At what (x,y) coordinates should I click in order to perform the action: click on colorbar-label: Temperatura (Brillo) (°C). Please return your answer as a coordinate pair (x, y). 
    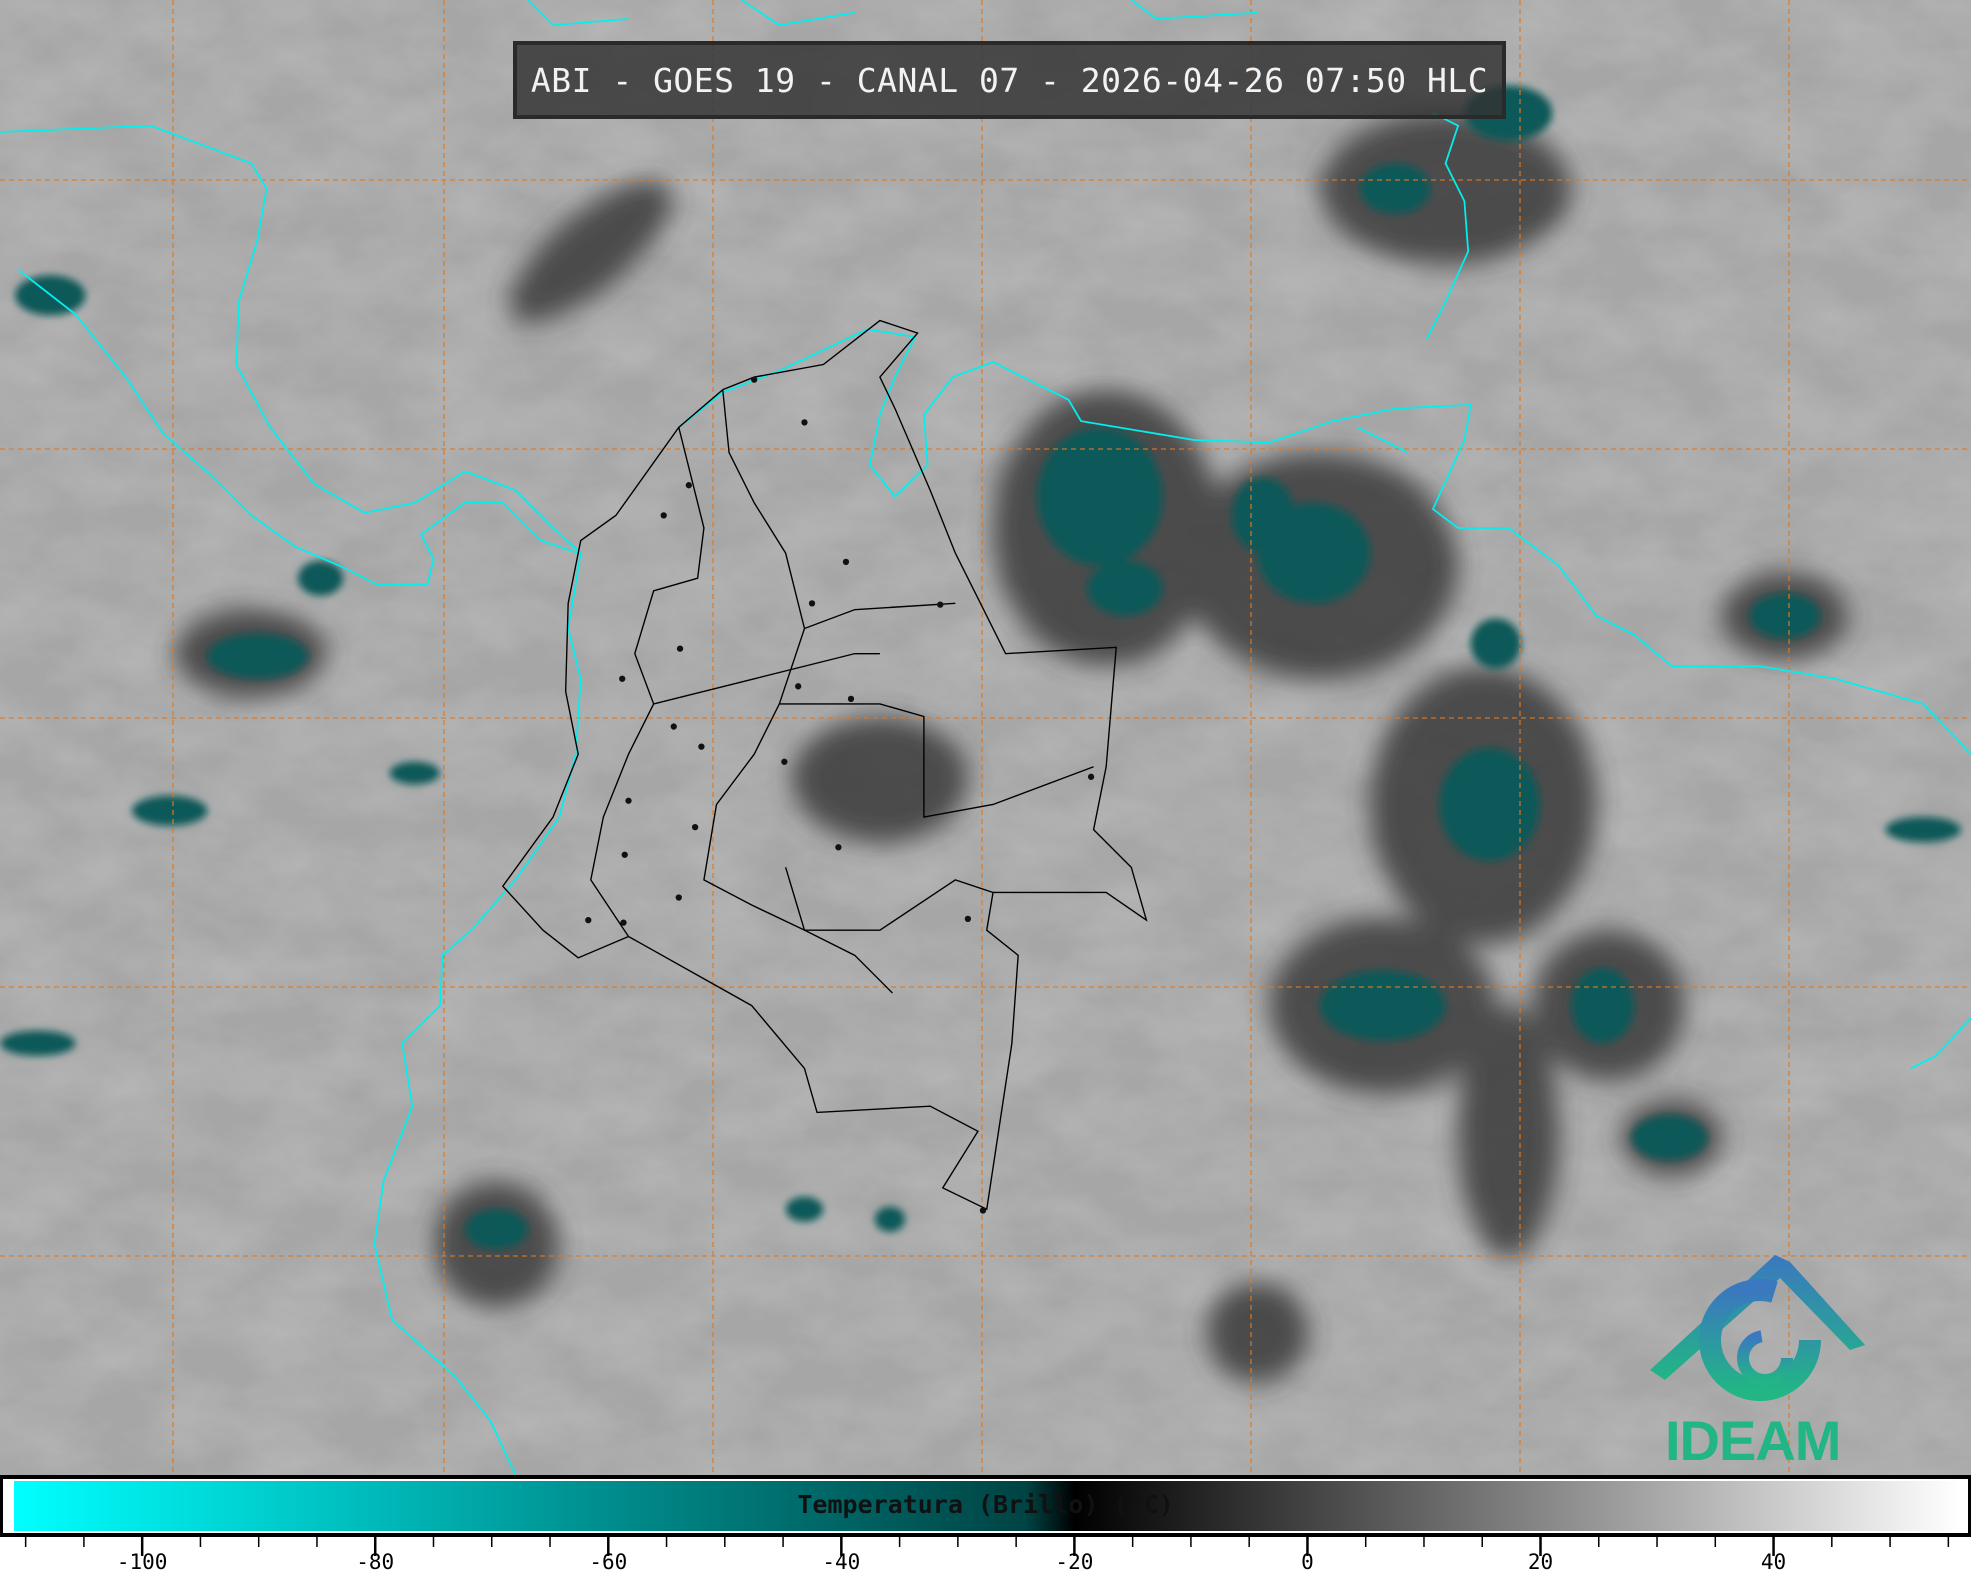
    Looking at the image, I should click on (985, 1504).